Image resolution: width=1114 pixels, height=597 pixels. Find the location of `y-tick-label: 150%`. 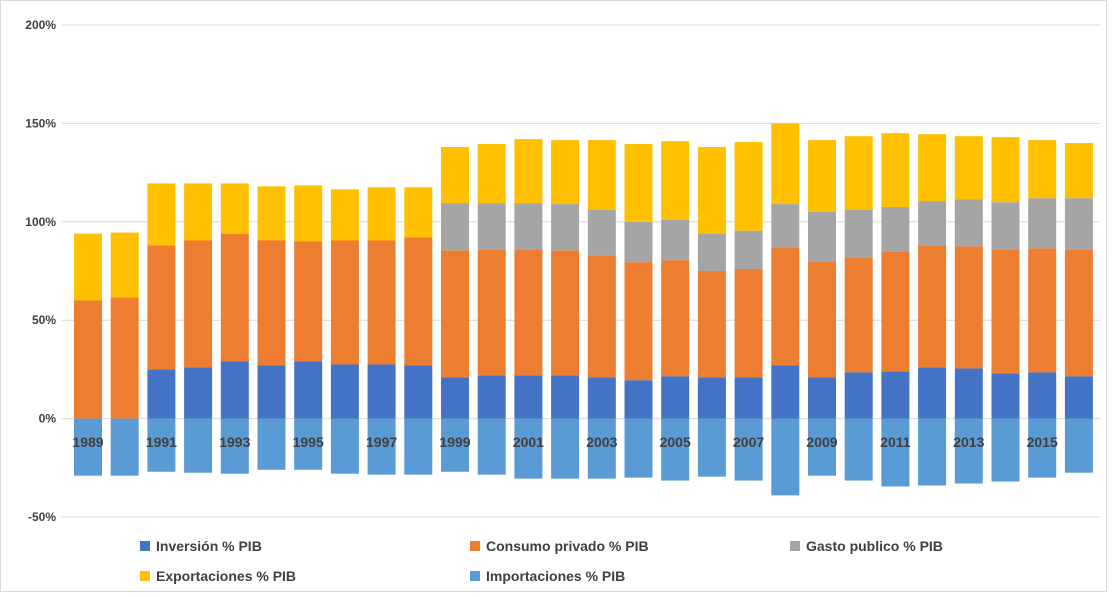

y-tick-label: 150% is located at coordinates (40, 123).